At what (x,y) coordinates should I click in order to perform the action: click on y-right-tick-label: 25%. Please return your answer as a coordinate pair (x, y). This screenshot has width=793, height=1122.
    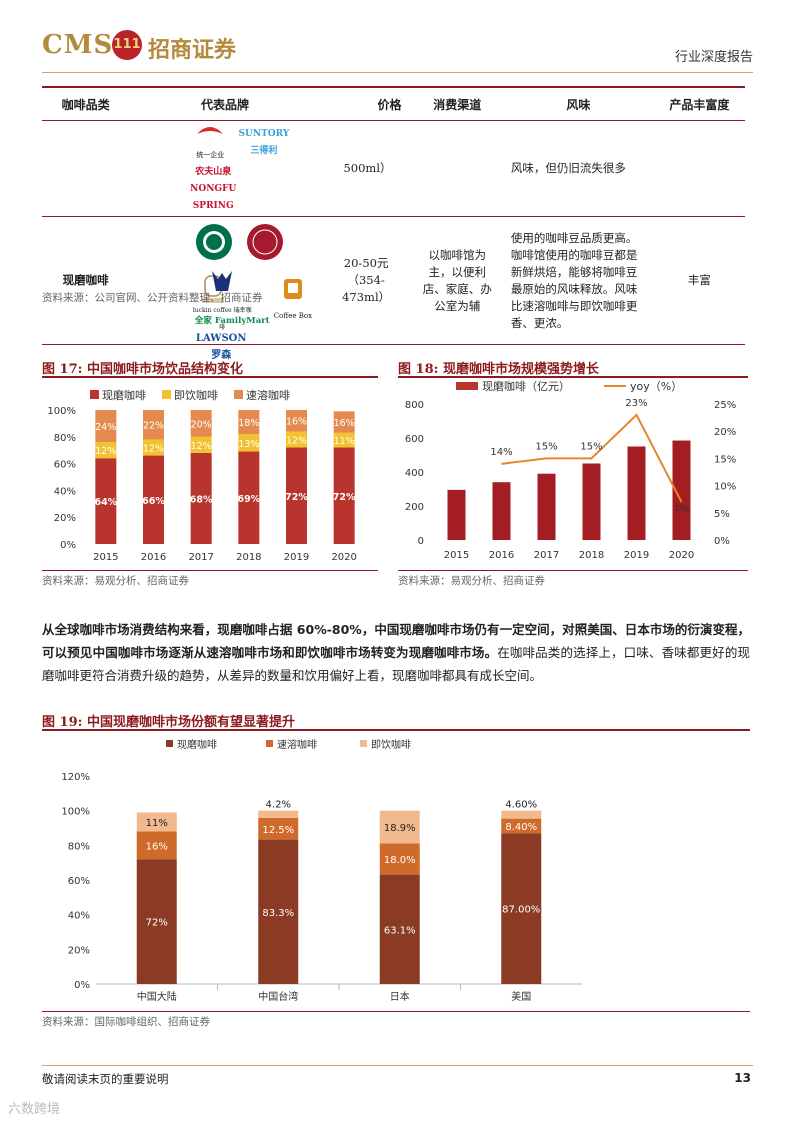
    Looking at the image, I should click on (725, 405).